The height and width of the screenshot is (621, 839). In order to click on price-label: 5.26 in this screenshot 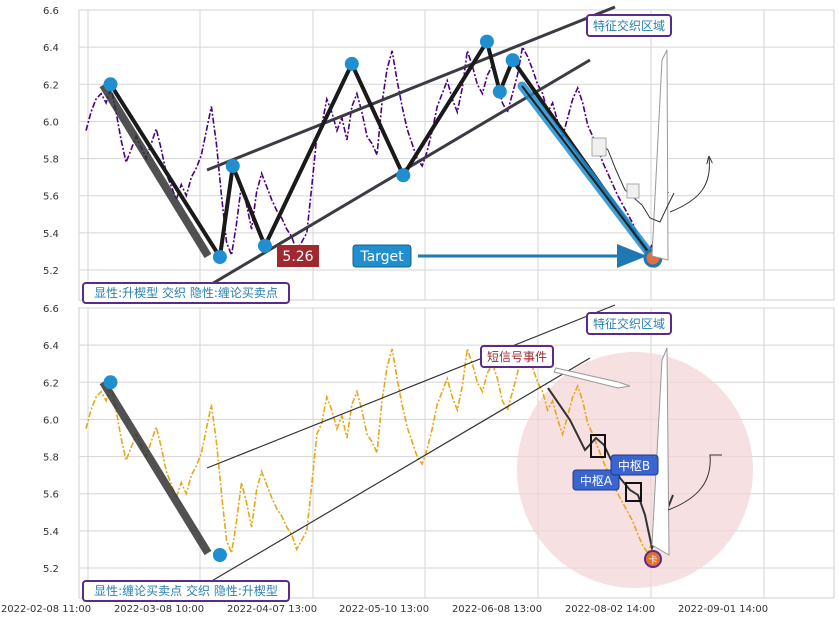, I will do `click(297, 257)`.